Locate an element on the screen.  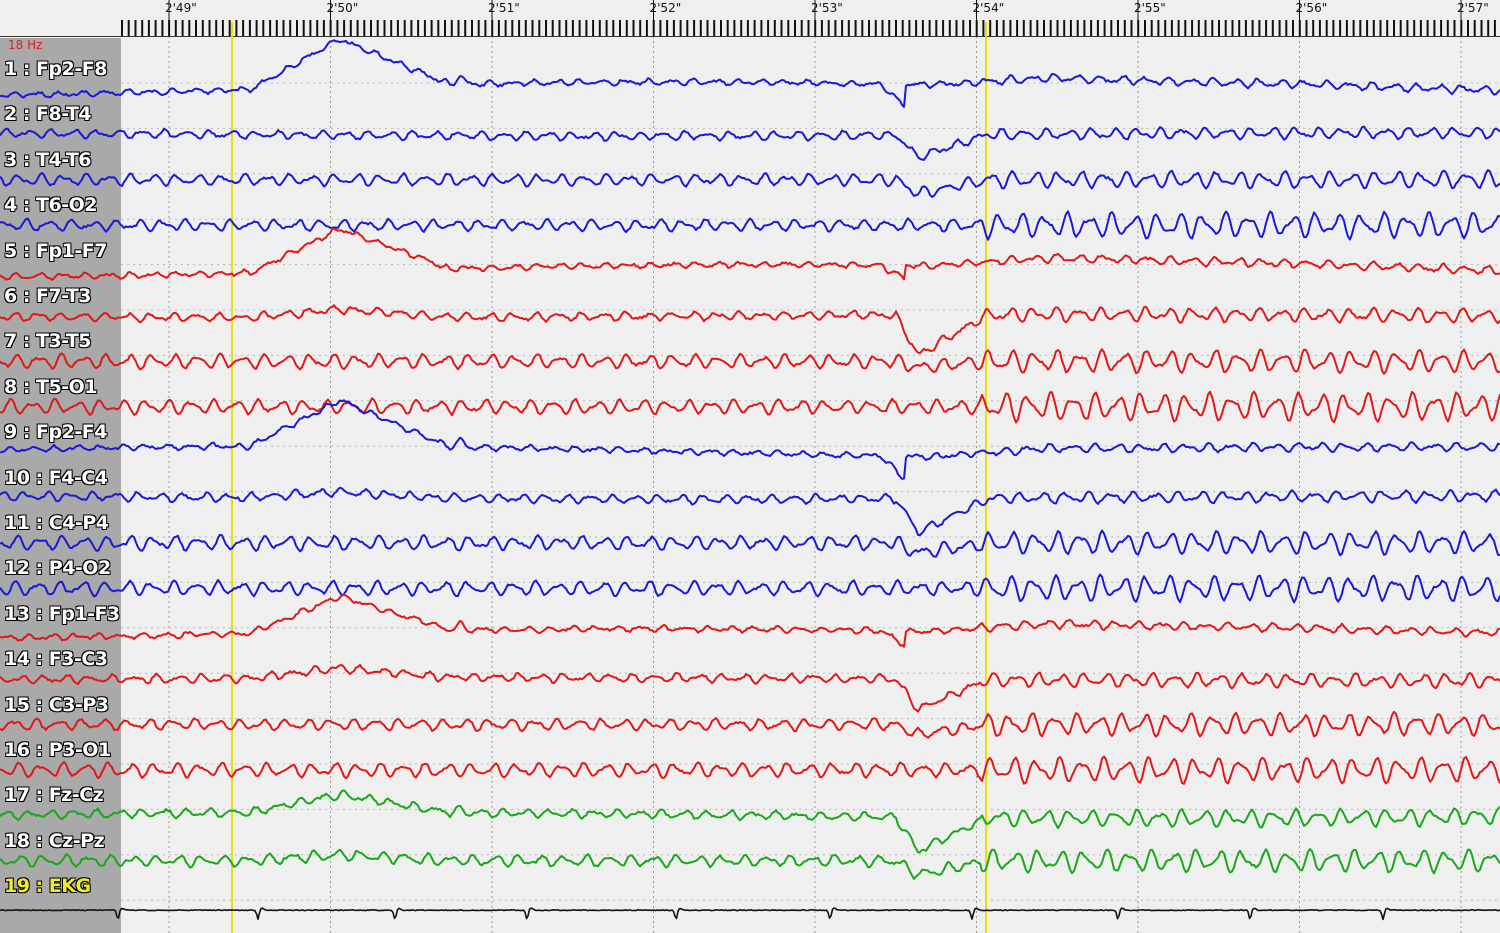
time-label: 2'55" is located at coordinates (1150, 8).